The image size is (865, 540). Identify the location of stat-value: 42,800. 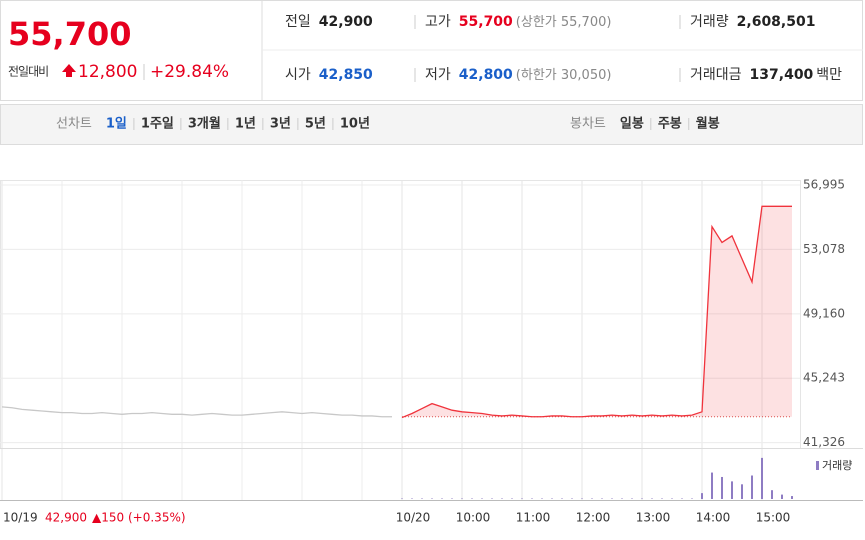
(486, 75).